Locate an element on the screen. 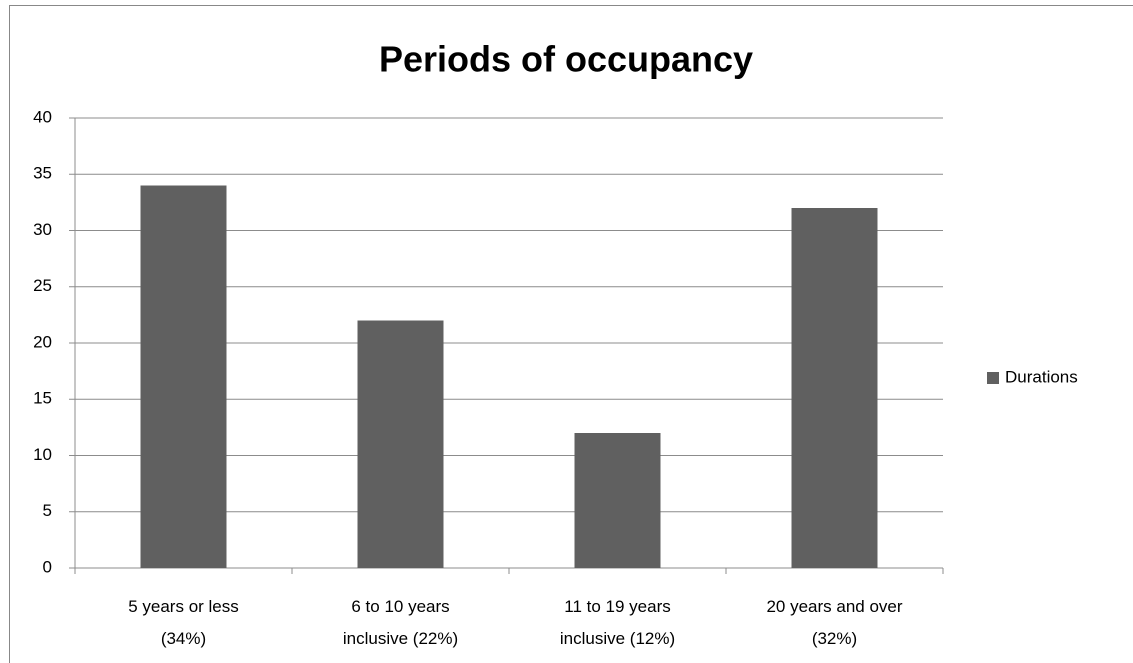  y-tick-label: 15 is located at coordinates (42, 398).